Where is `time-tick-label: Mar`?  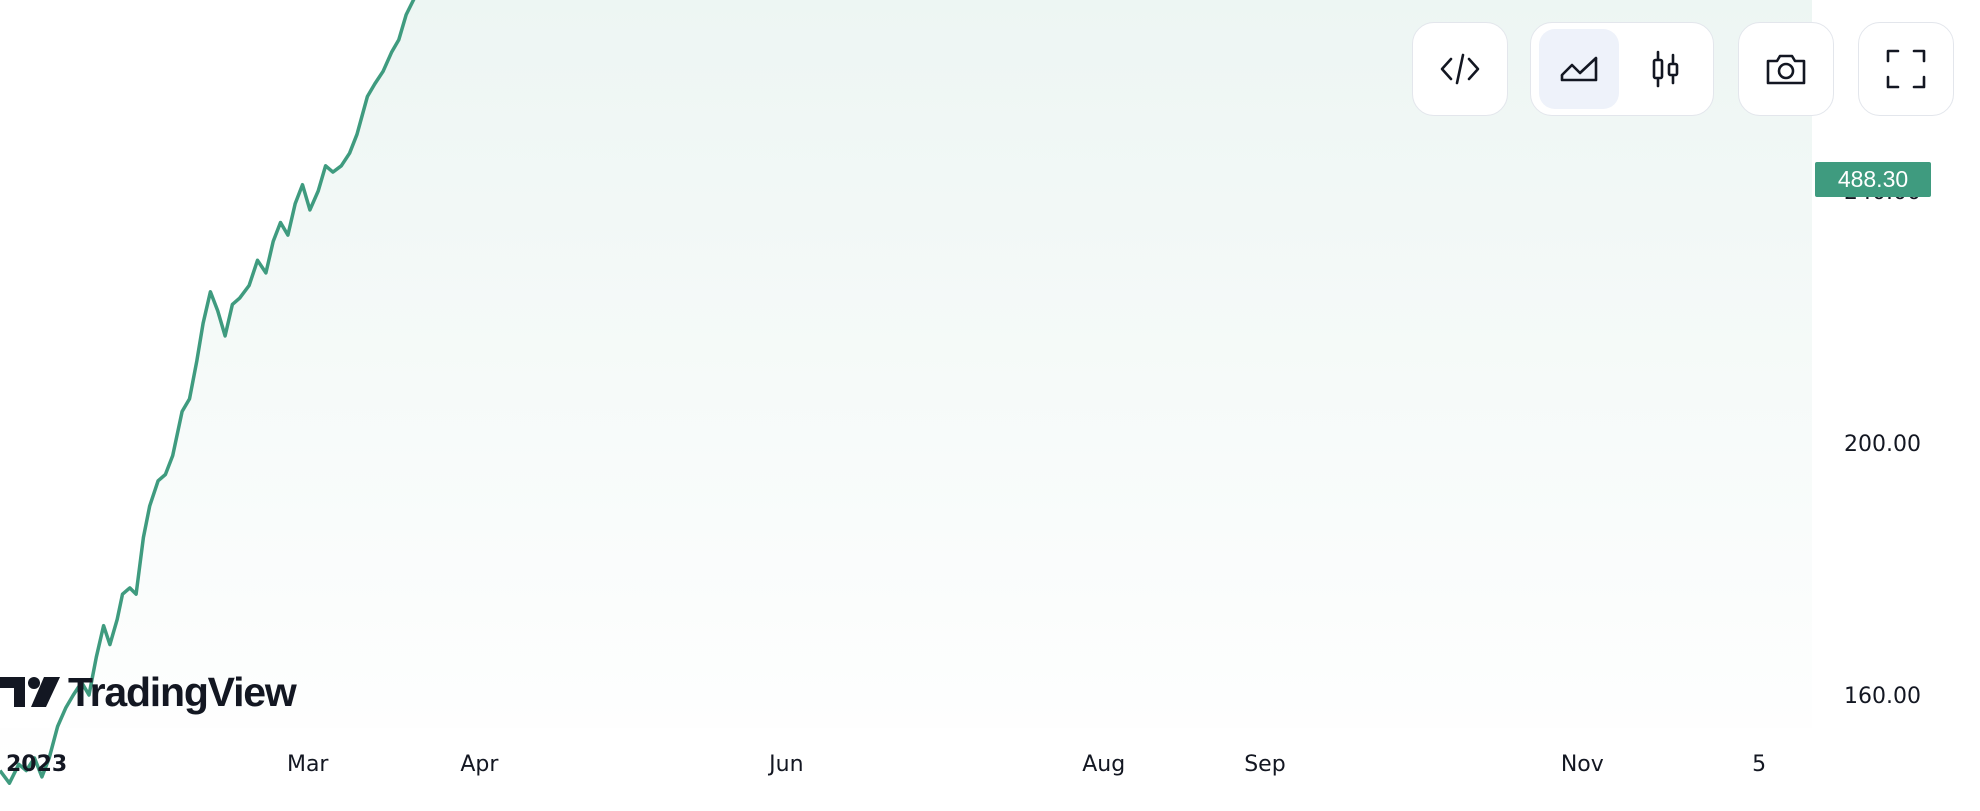 time-tick-label: Mar is located at coordinates (308, 764).